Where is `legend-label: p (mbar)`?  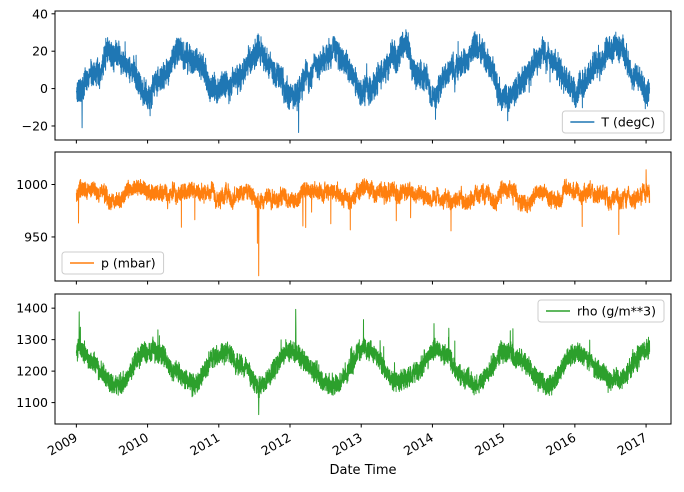 legend-label: p (mbar) is located at coordinates (128, 263).